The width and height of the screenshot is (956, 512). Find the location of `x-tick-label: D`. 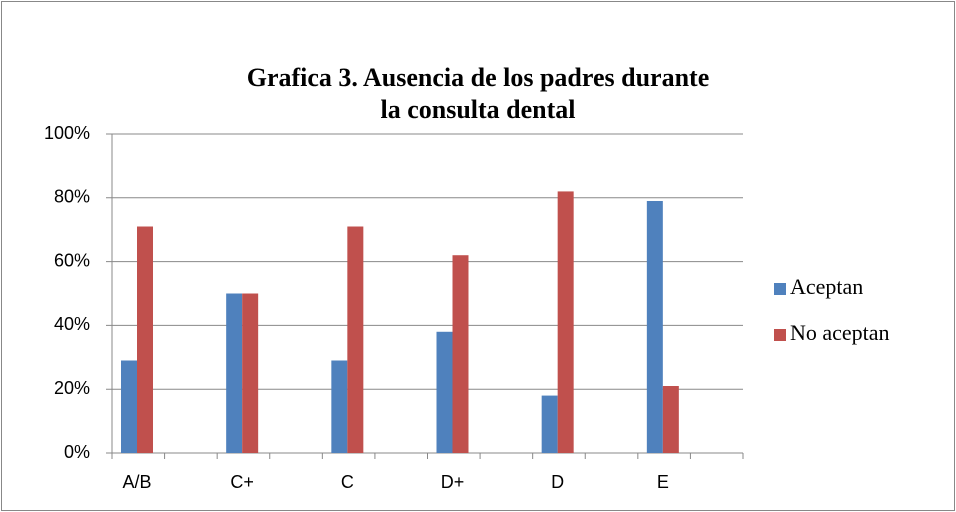

x-tick-label: D is located at coordinates (557, 482).